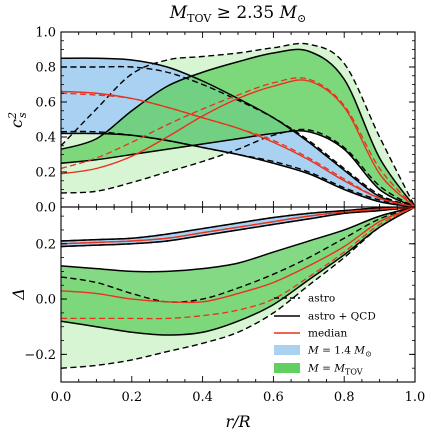  What do you see at coordinates (18, 294) in the screenshot?
I see `y-axis-label-bottom: Δ` at bounding box center [18, 294].